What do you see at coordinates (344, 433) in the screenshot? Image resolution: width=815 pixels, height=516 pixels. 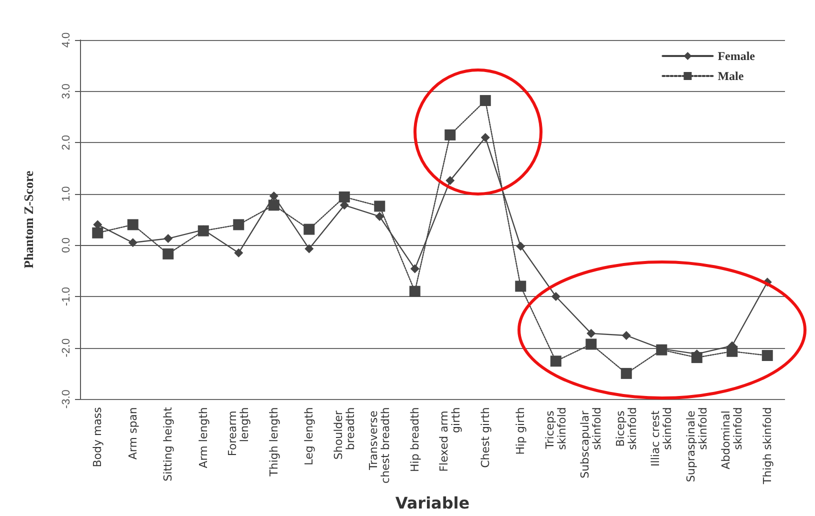 I see `x-tick-label: Shoulder breadth` at bounding box center [344, 433].